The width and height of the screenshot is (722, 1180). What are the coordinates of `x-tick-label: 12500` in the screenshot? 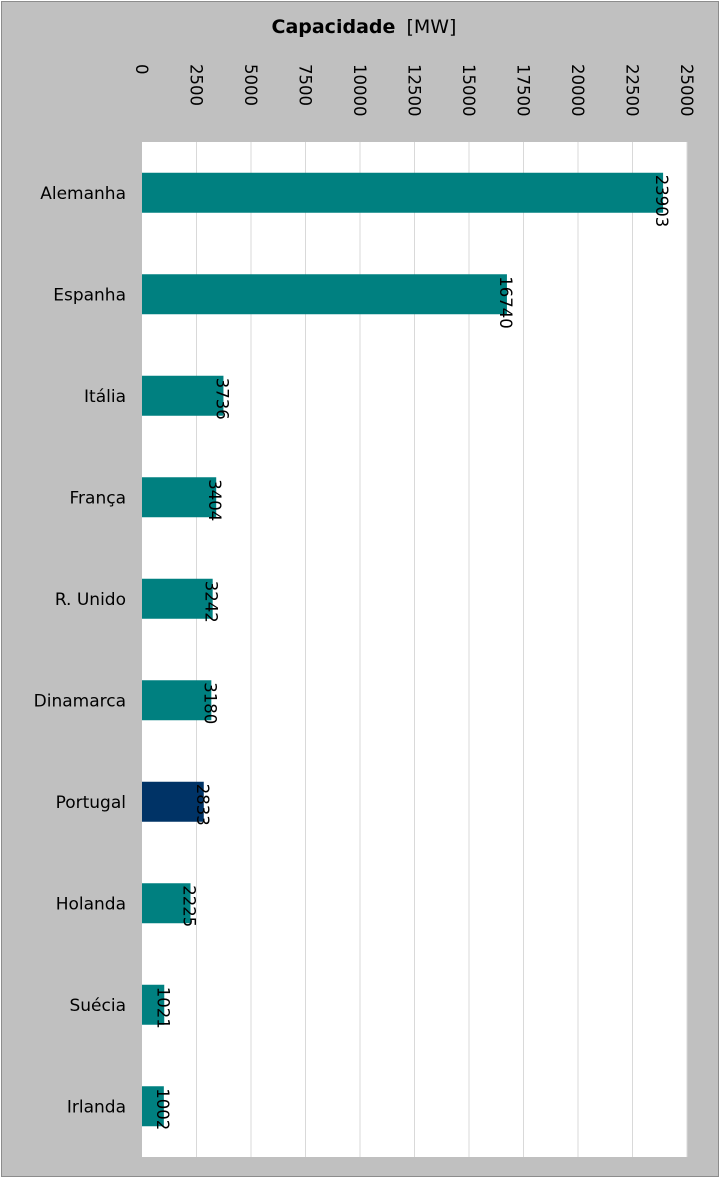 It's located at (414, 90).